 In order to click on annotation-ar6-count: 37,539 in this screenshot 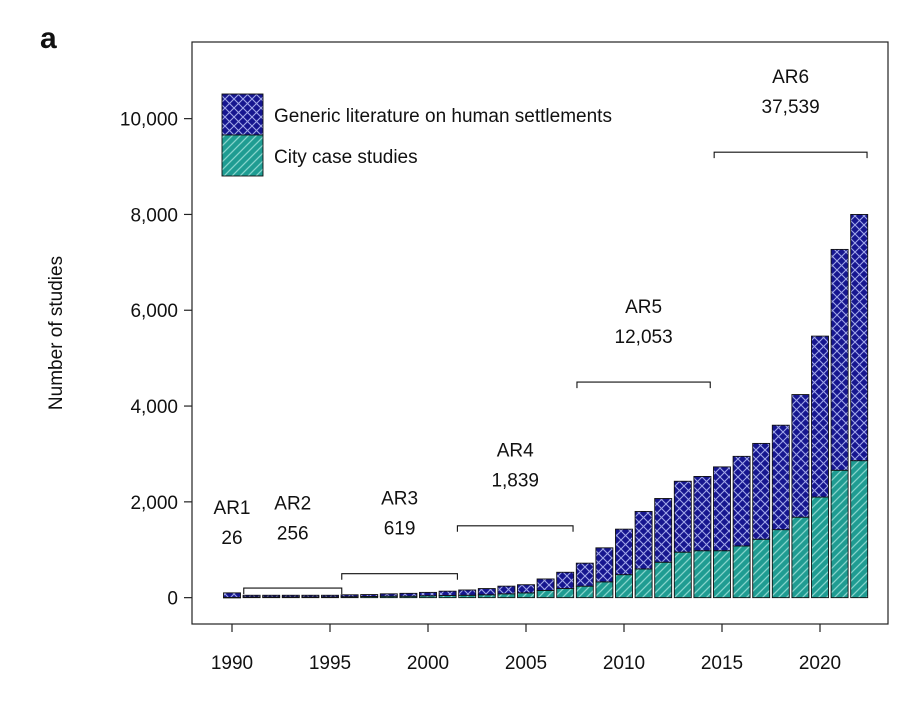, I will do `click(791, 107)`.